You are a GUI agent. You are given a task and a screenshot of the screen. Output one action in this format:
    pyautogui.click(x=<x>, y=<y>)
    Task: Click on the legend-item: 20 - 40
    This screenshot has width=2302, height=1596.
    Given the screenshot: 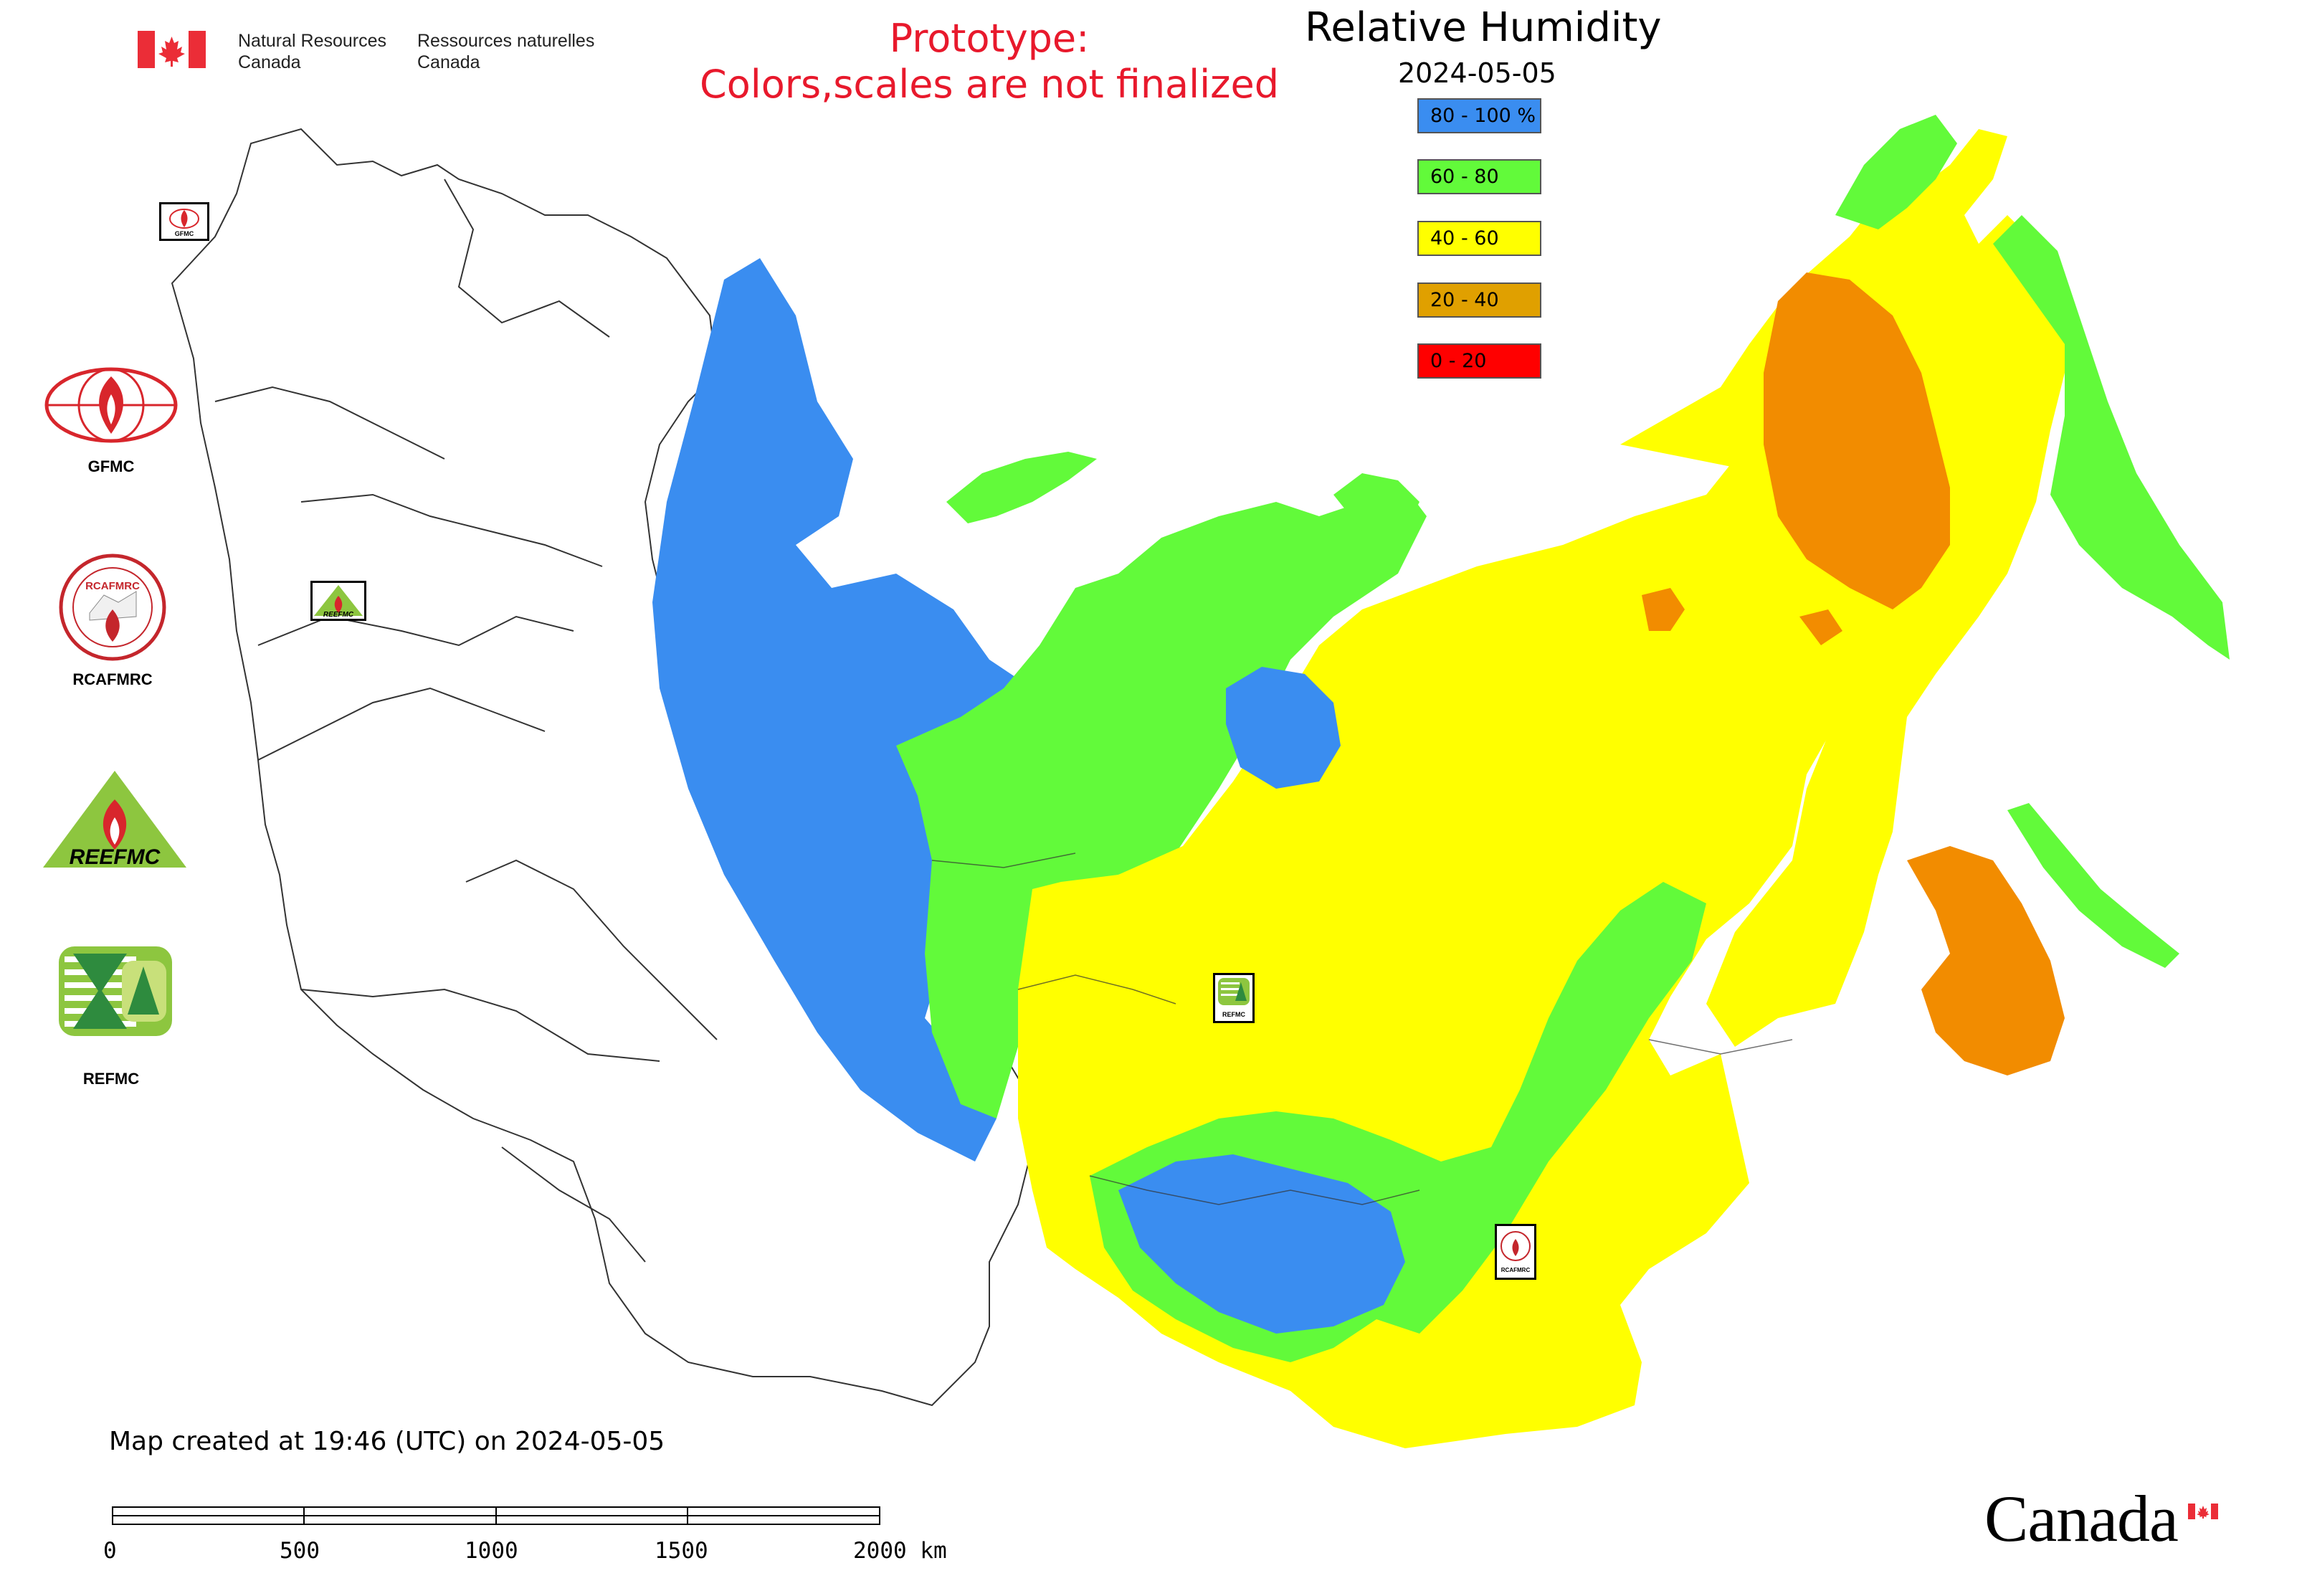 What is the action you would take?
    pyautogui.click(x=1479, y=300)
    